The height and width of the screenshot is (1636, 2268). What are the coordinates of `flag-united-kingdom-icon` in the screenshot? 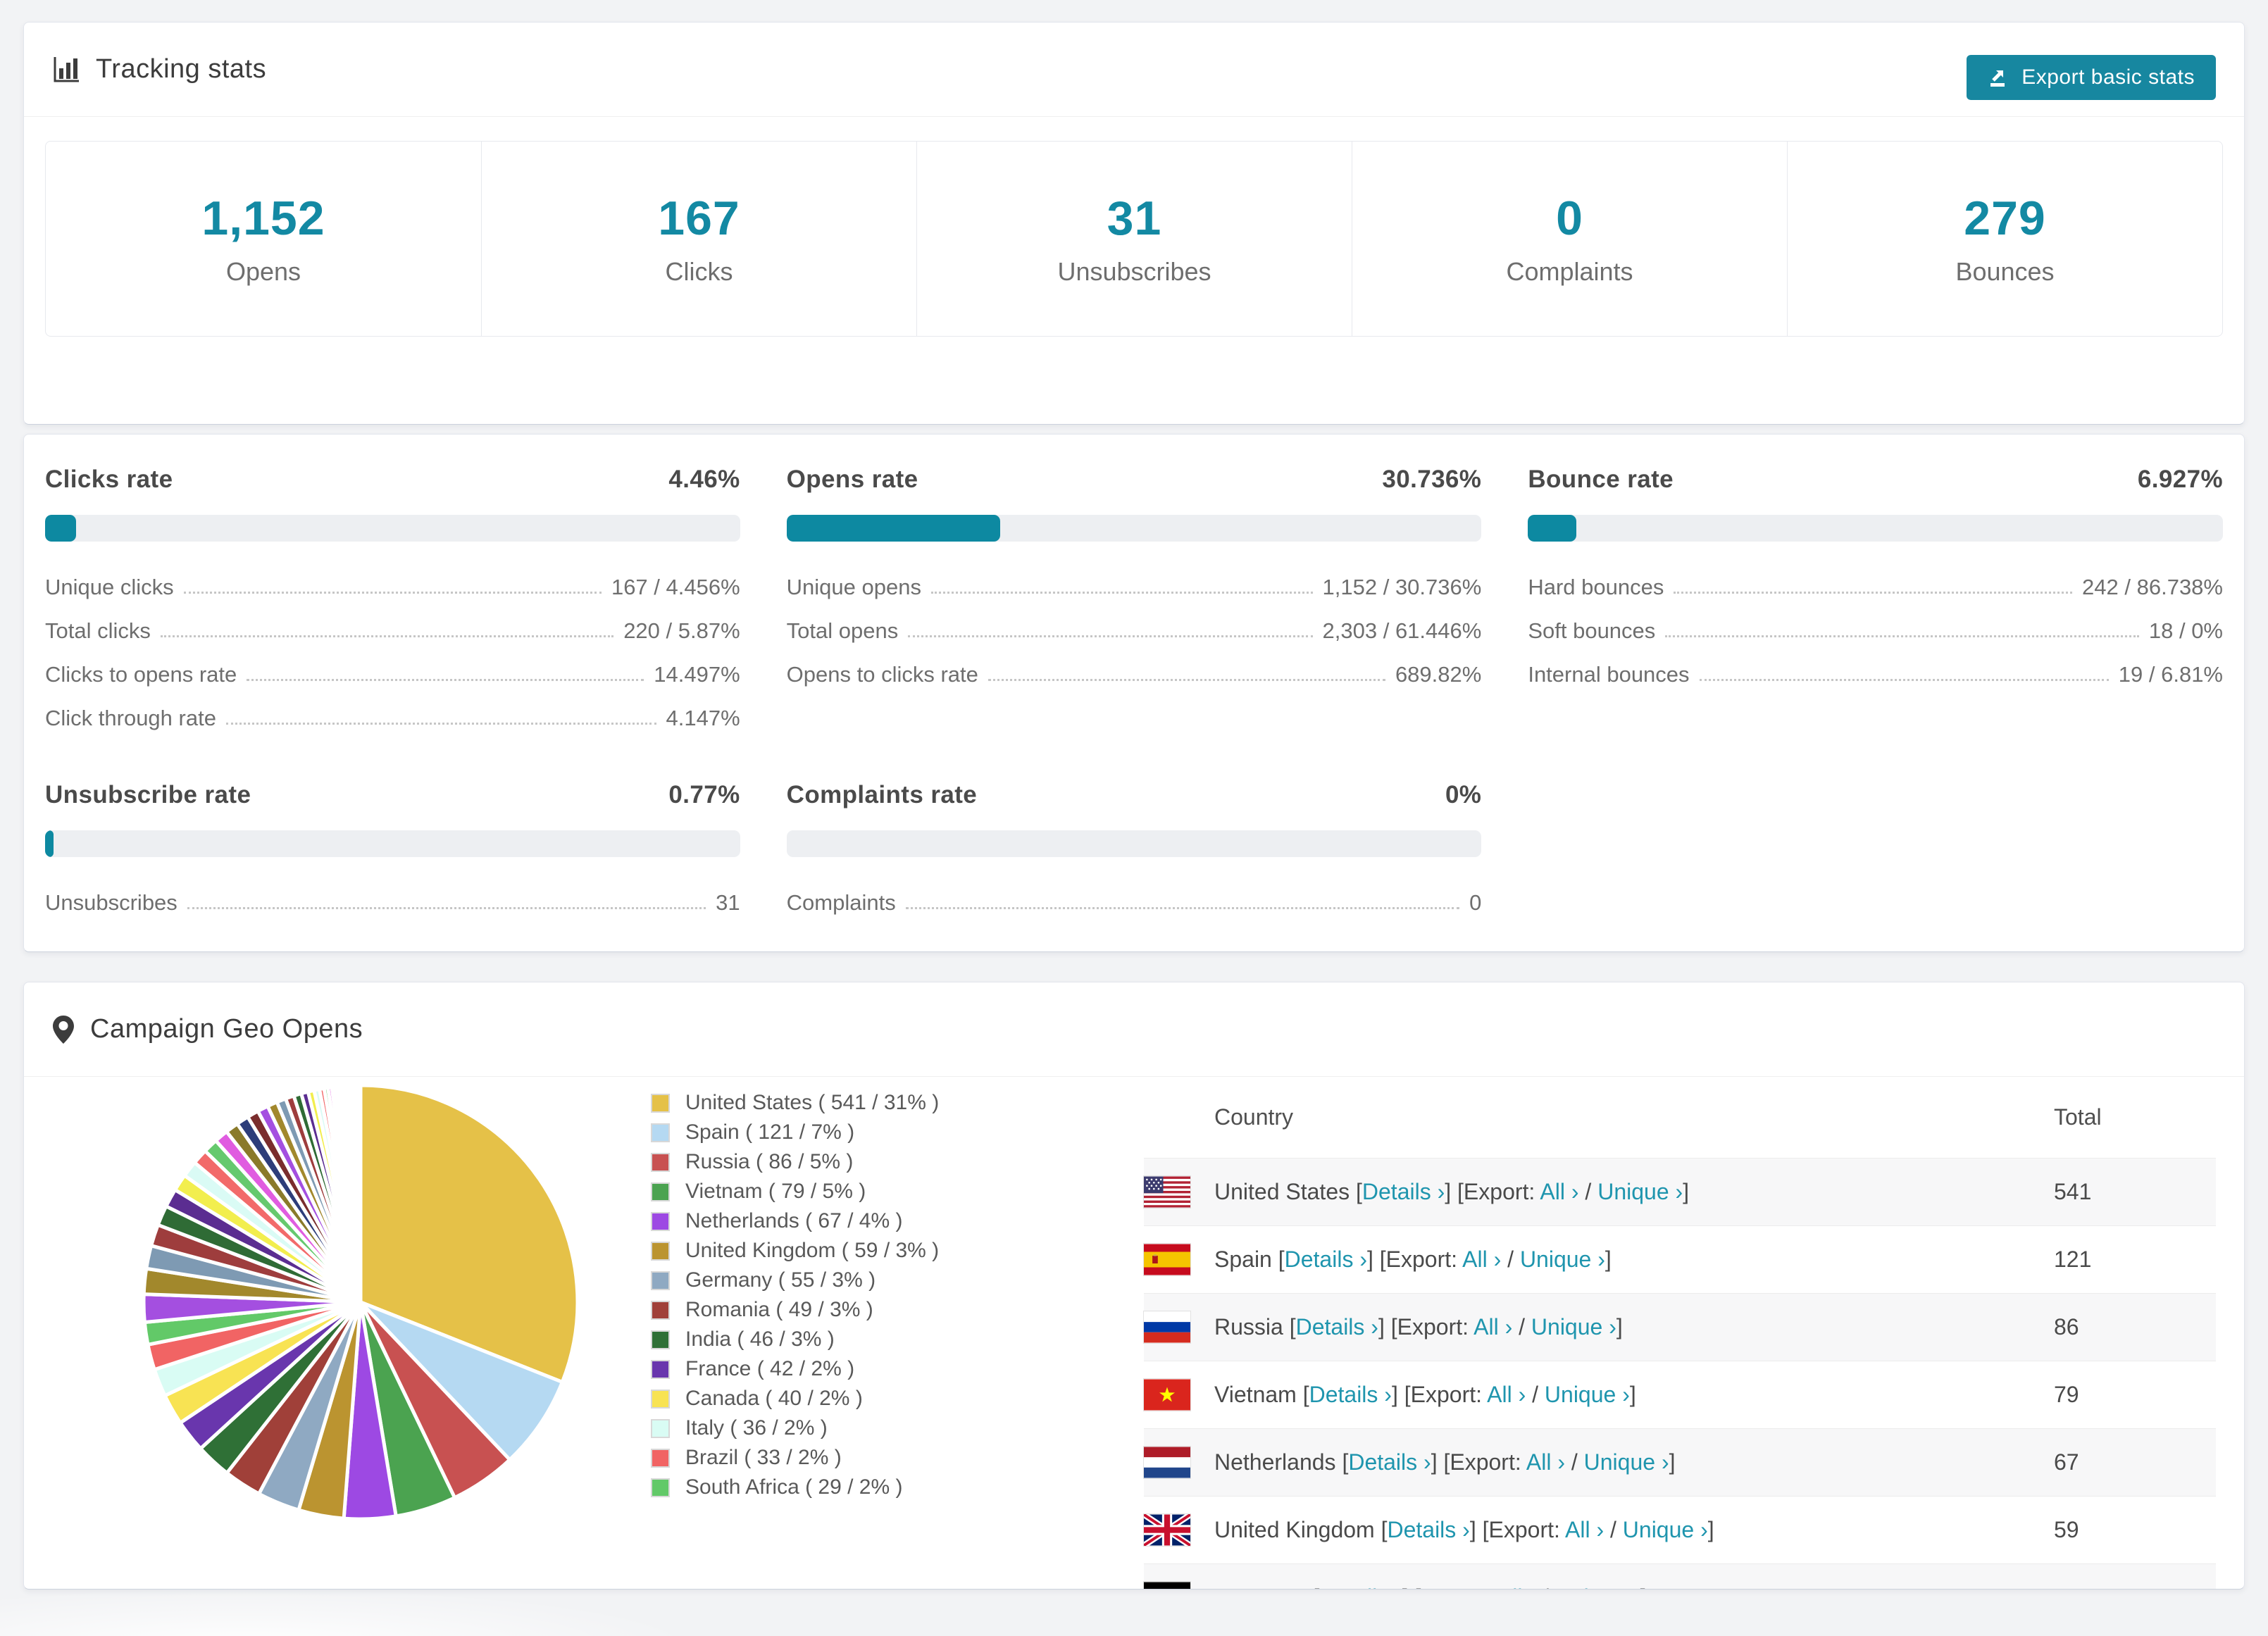 It's located at (1167, 1530).